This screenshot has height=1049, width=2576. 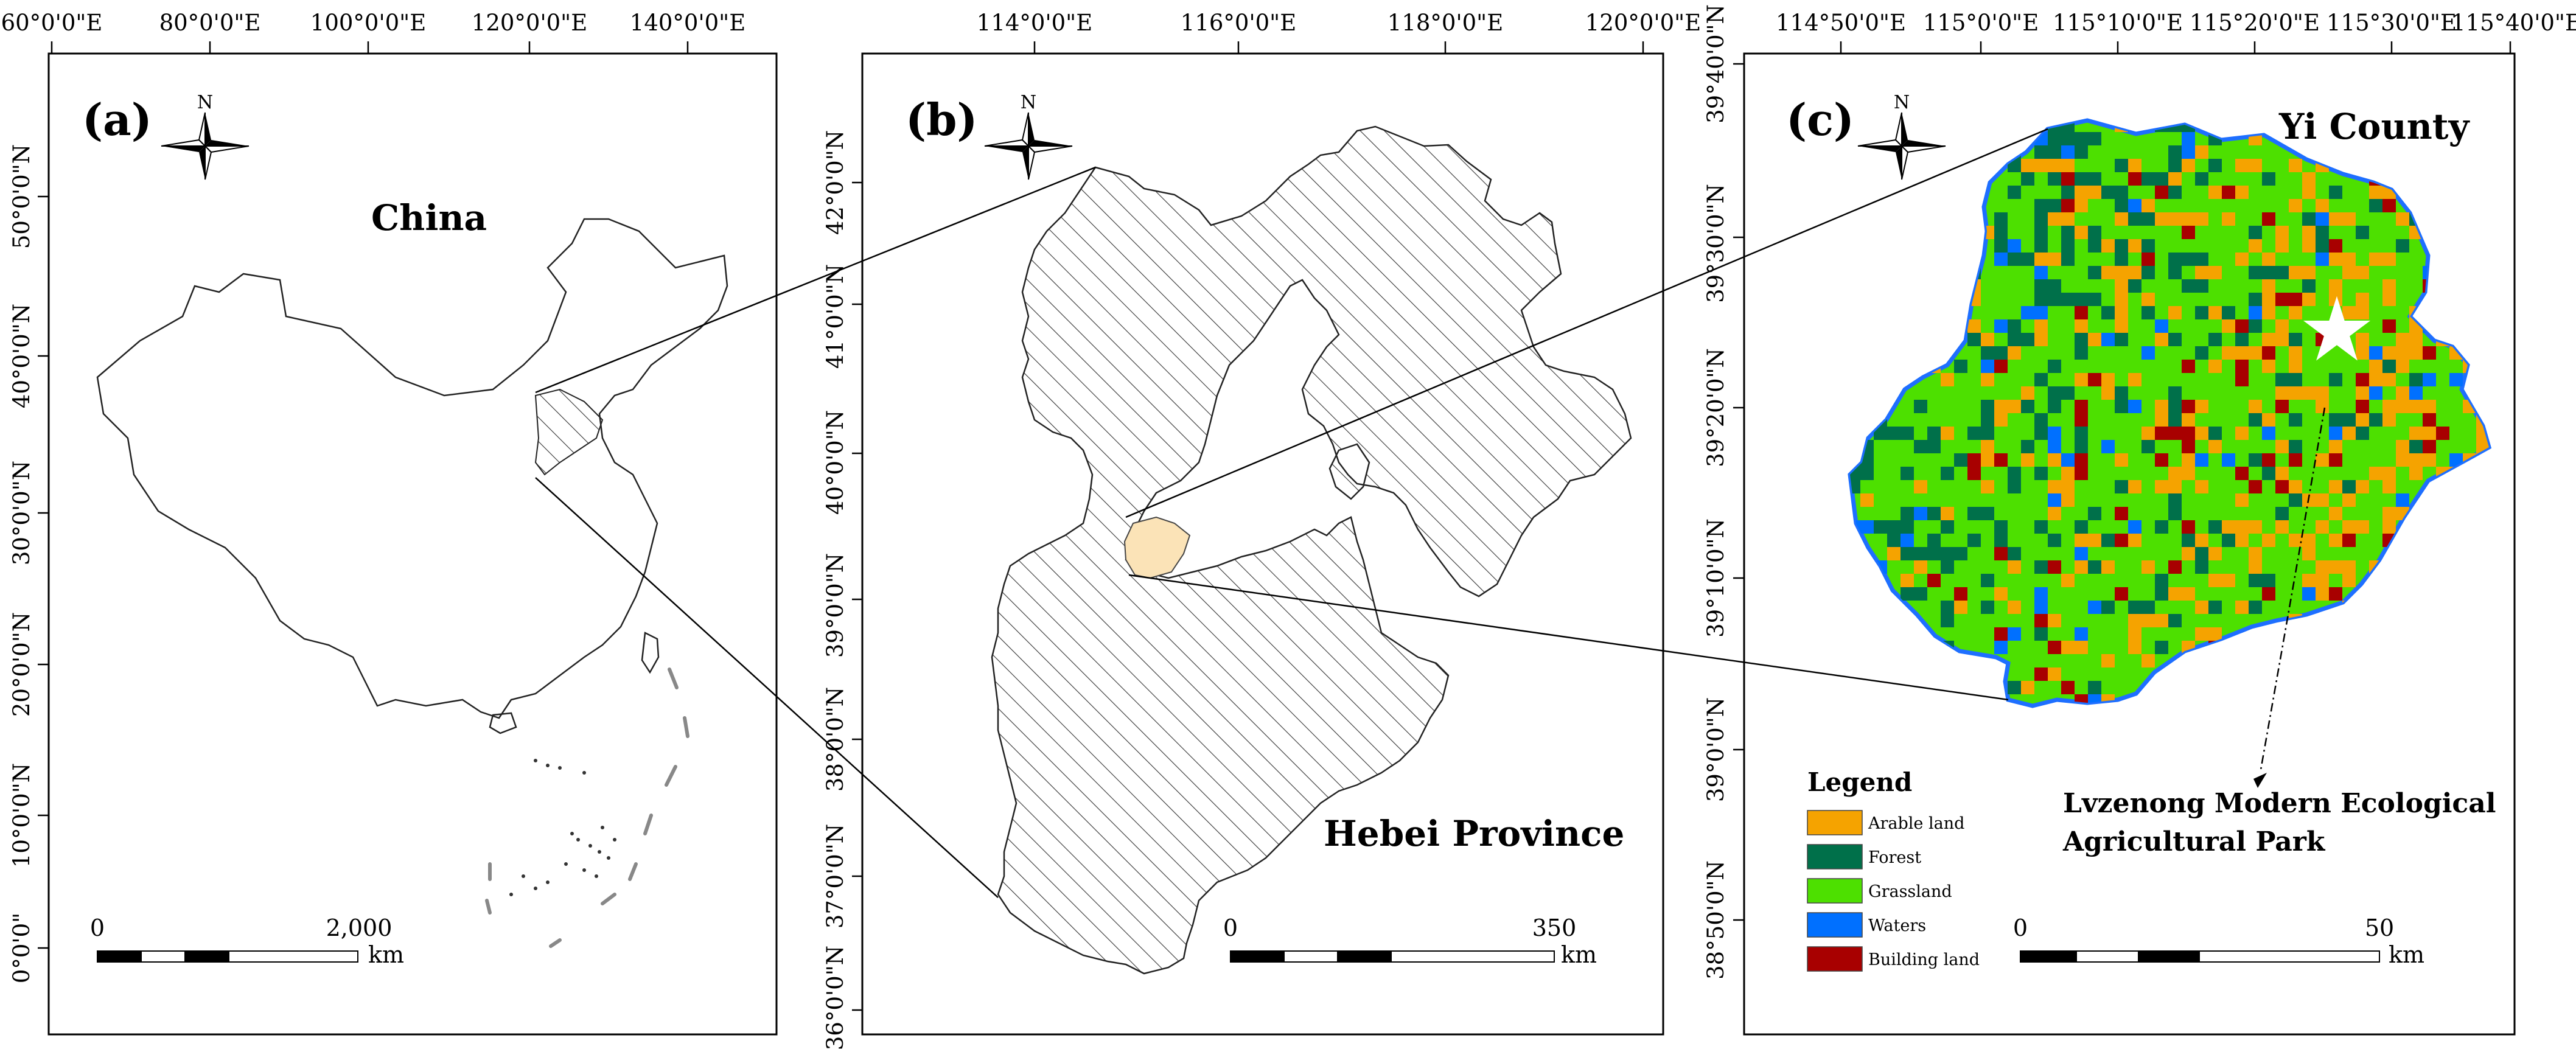 I want to click on china-title: China, so click(x=429, y=218).